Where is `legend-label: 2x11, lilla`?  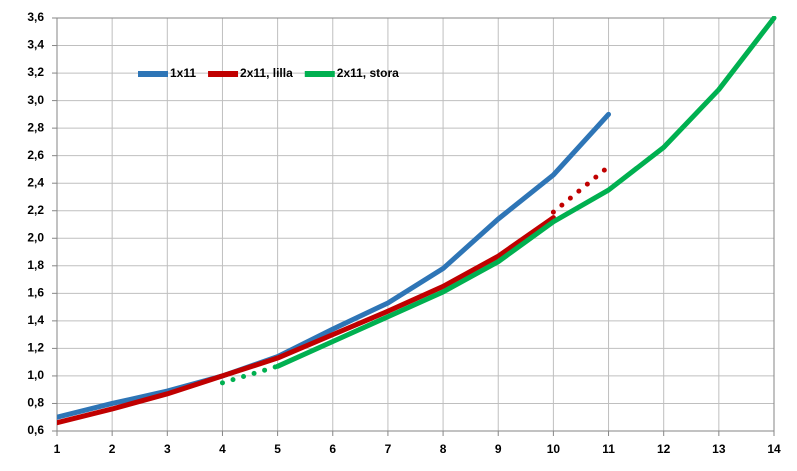
legend-label: 2x11, lilla is located at coordinates (266, 73).